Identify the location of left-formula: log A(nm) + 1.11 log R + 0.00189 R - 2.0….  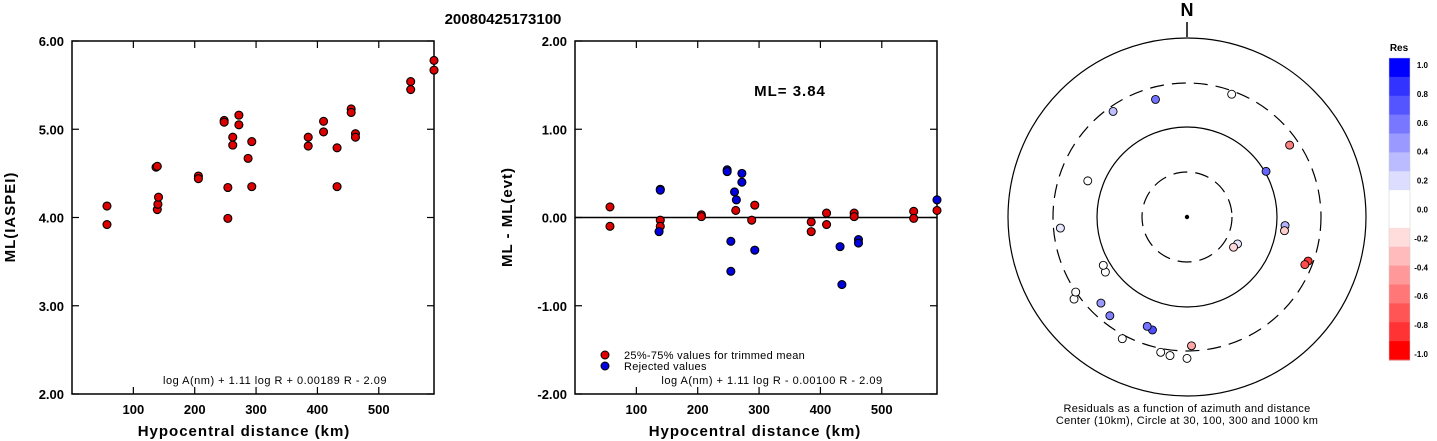
(275, 381).